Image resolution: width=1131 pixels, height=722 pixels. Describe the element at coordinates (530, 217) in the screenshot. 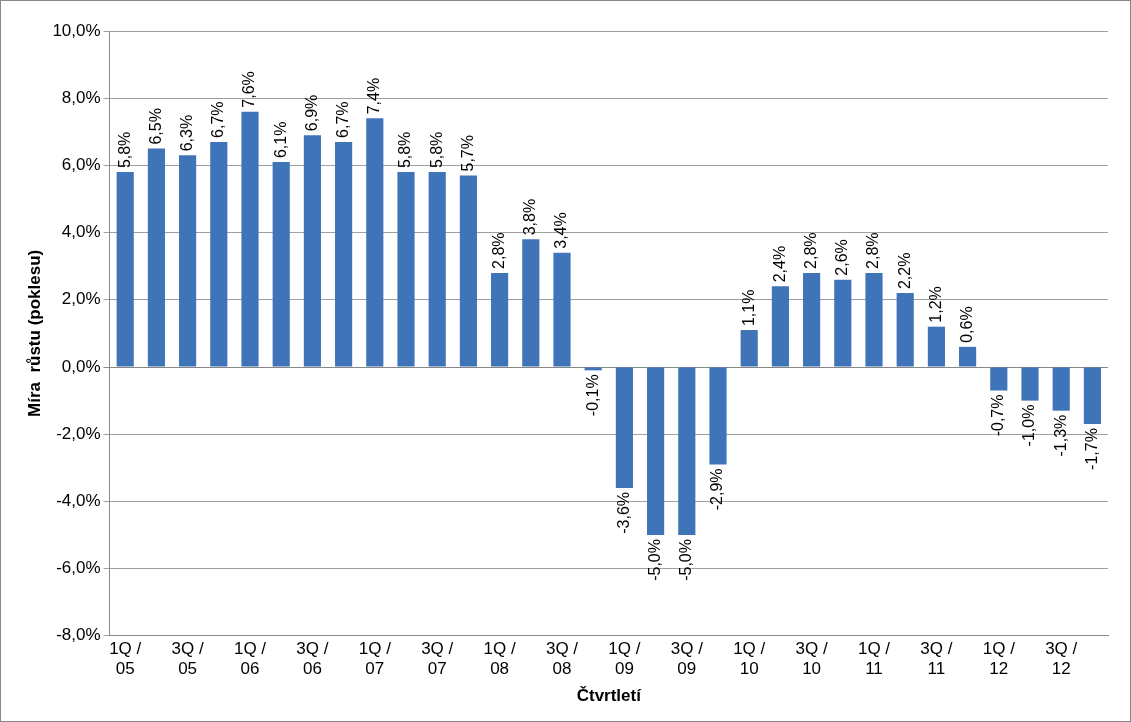

I see `data-label: 3,8%` at that location.